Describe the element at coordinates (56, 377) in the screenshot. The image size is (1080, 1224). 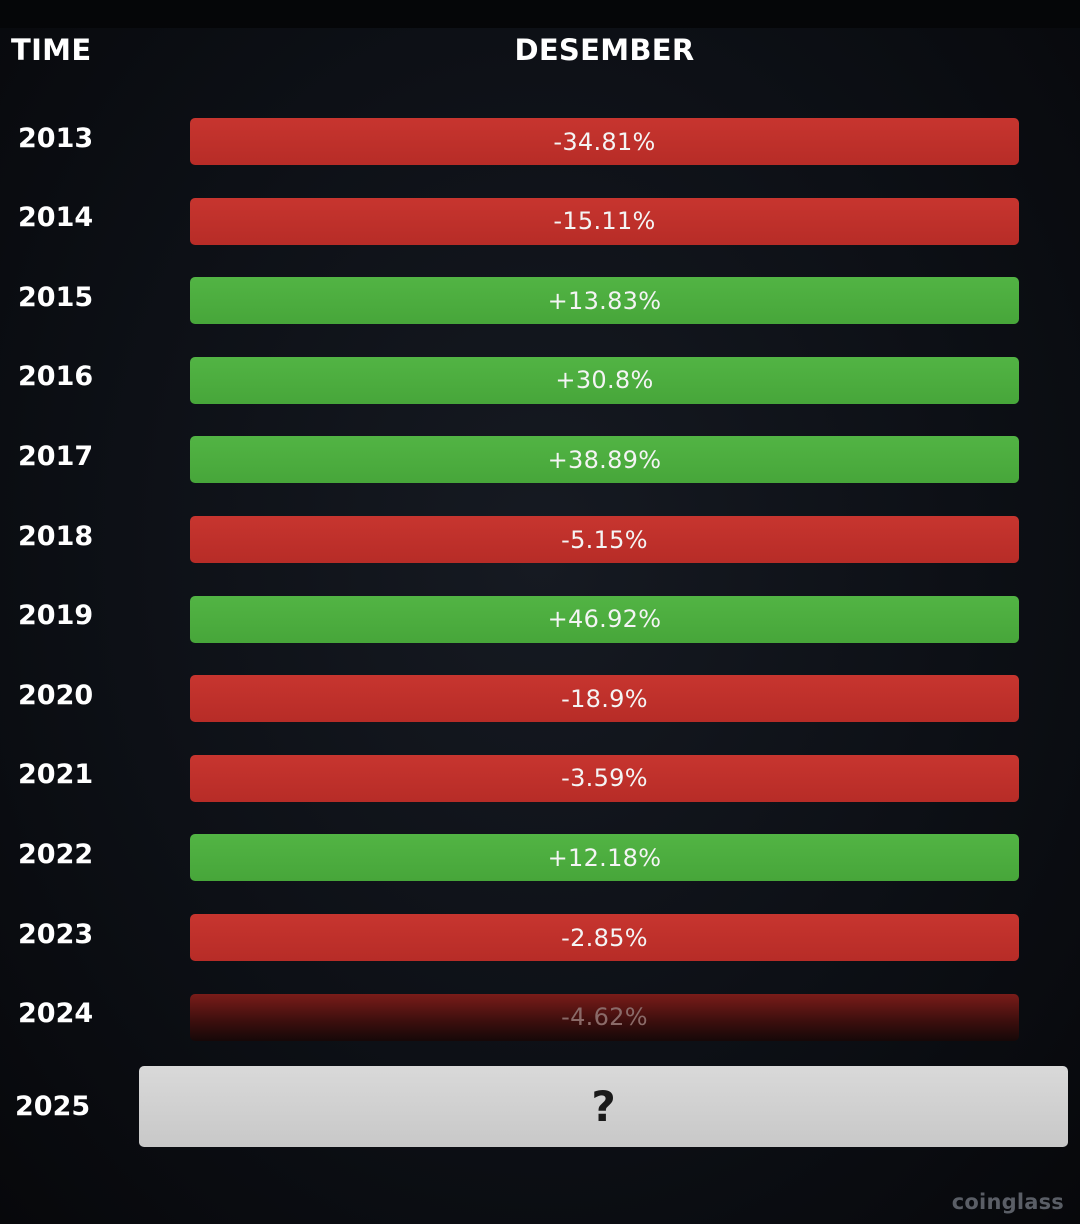
I see `year-label-2016: 2016` at that location.